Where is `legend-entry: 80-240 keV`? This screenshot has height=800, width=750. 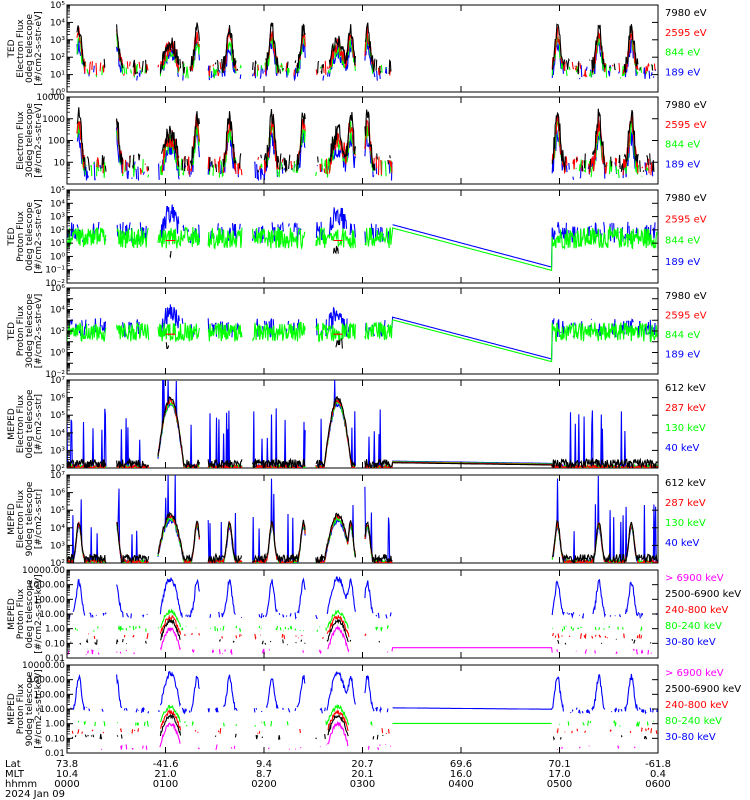 legend-entry: 80-240 keV is located at coordinates (693, 626).